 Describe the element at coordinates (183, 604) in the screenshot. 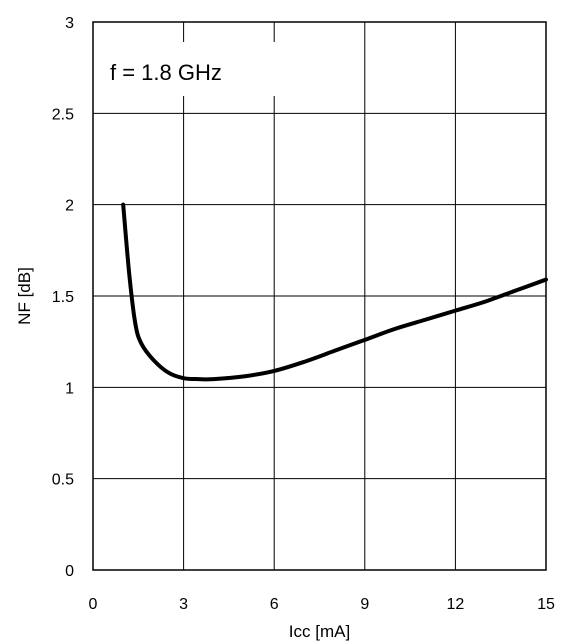

I see `x-tick-label-1: 3` at that location.